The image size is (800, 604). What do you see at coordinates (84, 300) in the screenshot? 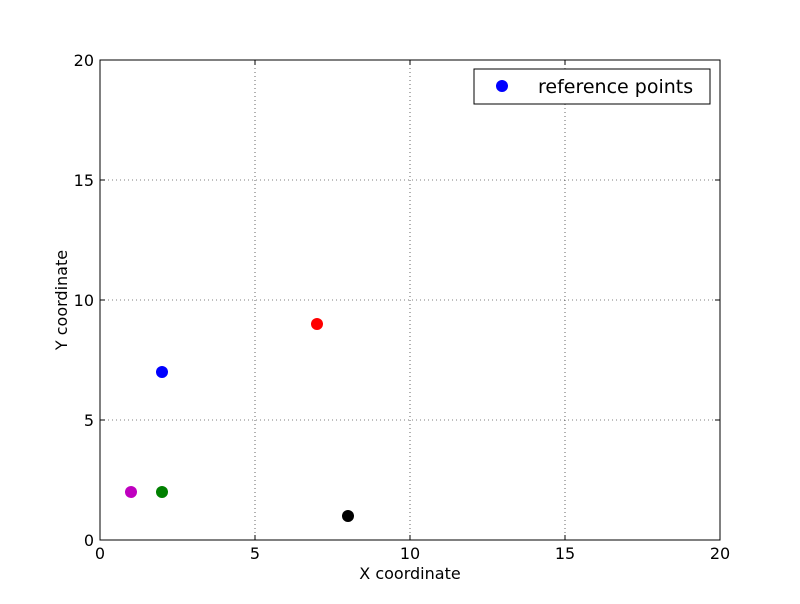
I see `y-tick-label: 10` at bounding box center [84, 300].